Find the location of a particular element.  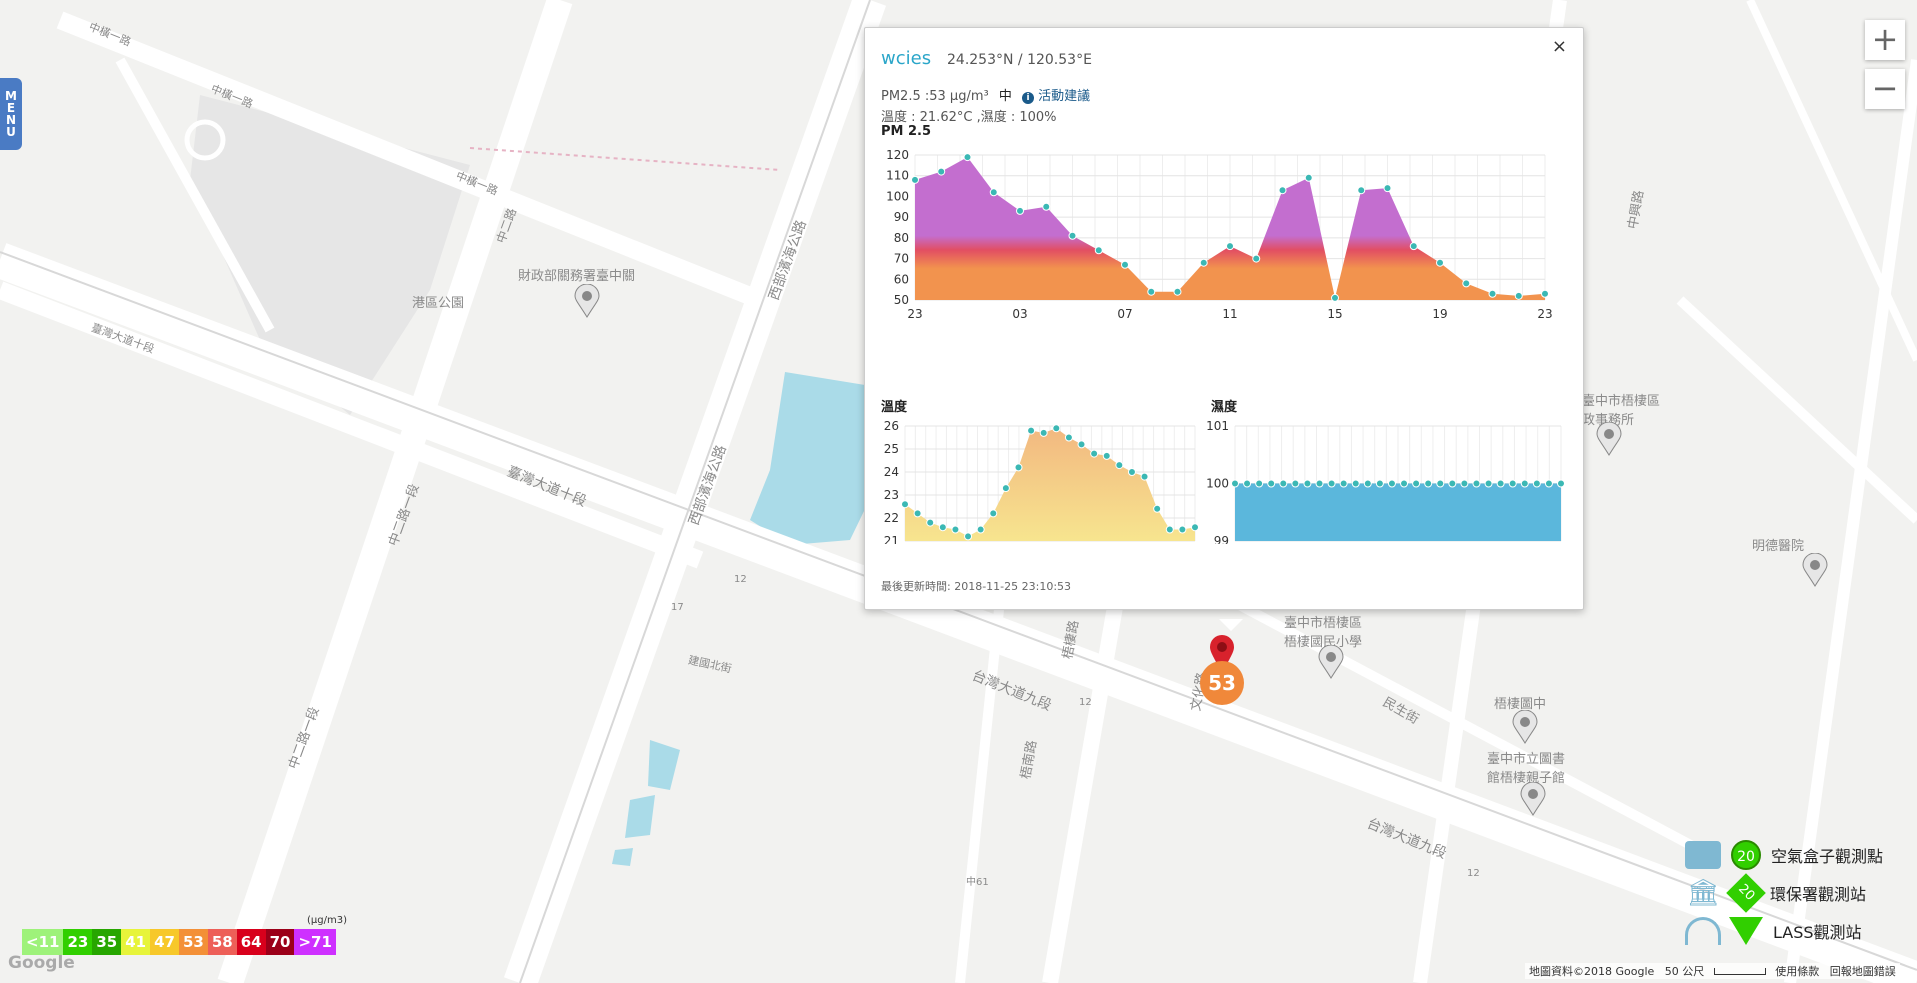

scale-swatch: 23 is located at coordinates (78, 942).